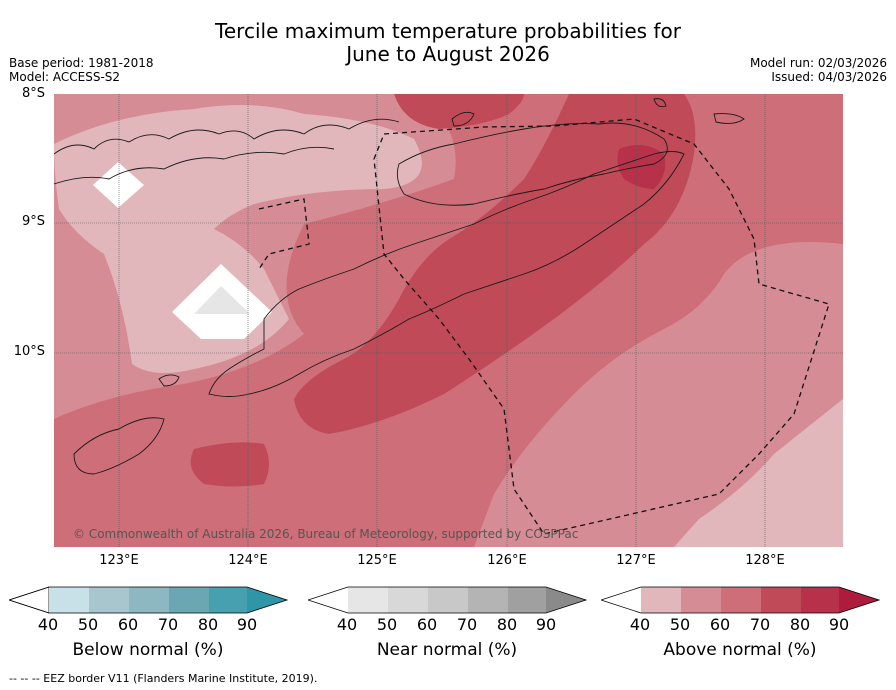 This screenshot has width=896, height=690. Describe the element at coordinates (765, 560) in the screenshot. I see `lon-label-128e: 128°E` at that location.